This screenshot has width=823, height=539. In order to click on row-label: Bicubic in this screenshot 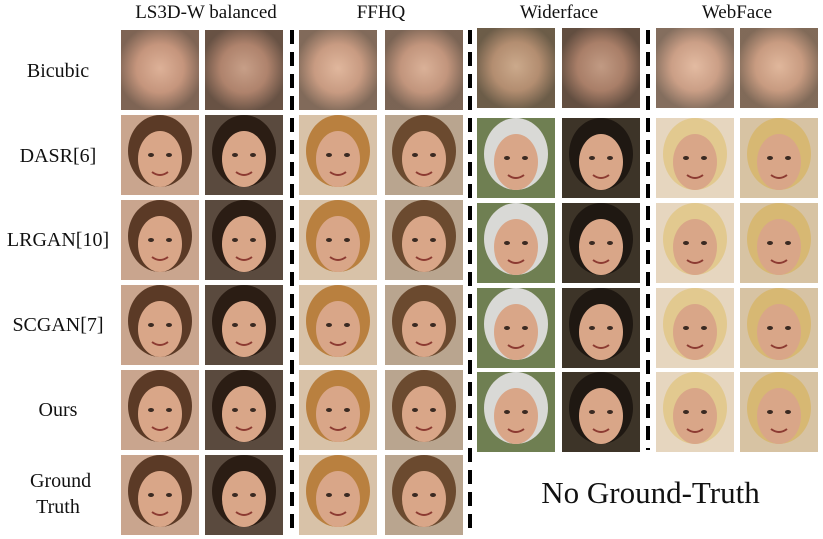, I will do `click(58, 71)`.